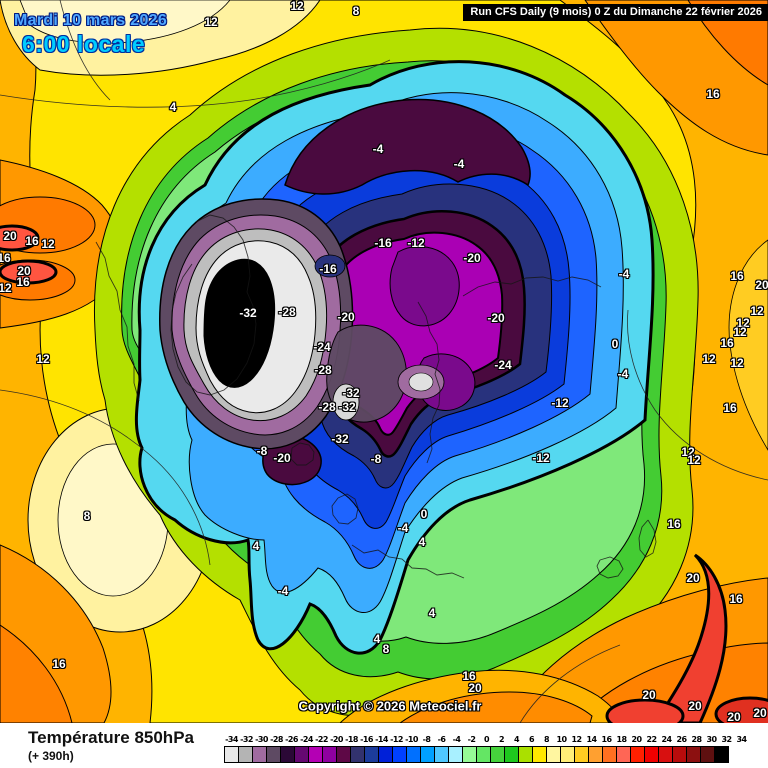 This screenshot has height=768, width=768. Describe the element at coordinates (697, 739) in the screenshot. I see `scale-tick: 28` at that location.